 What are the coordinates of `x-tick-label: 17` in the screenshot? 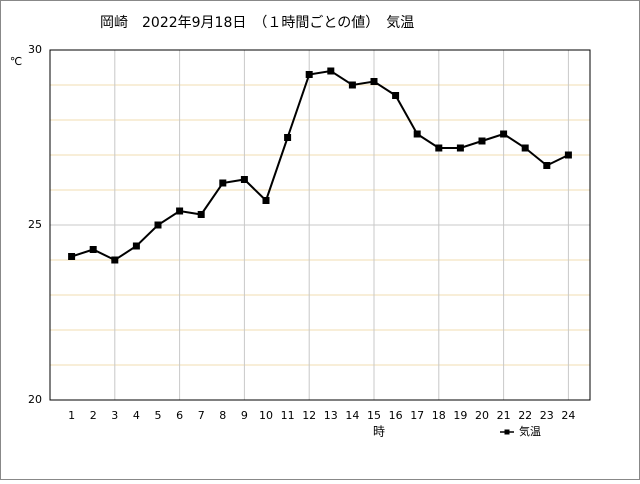 It's located at (417, 415).